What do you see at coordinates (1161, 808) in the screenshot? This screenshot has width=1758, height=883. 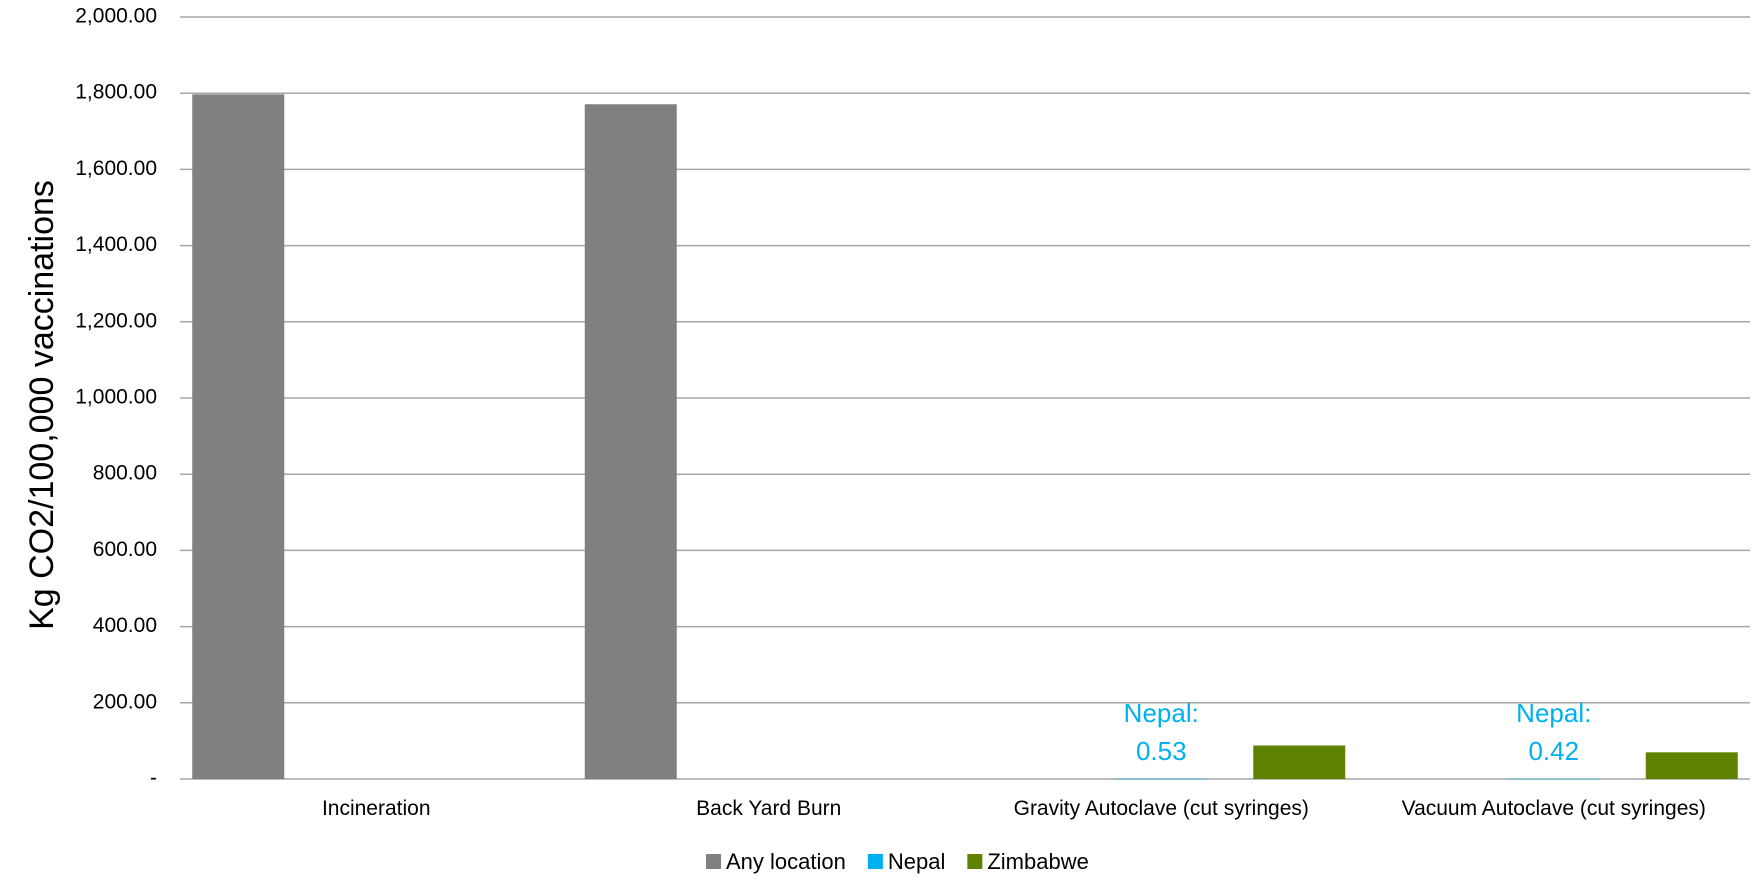 I see `x-category-label: Gravity Autoclave (cut syringes)` at bounding box center [1161, 808].